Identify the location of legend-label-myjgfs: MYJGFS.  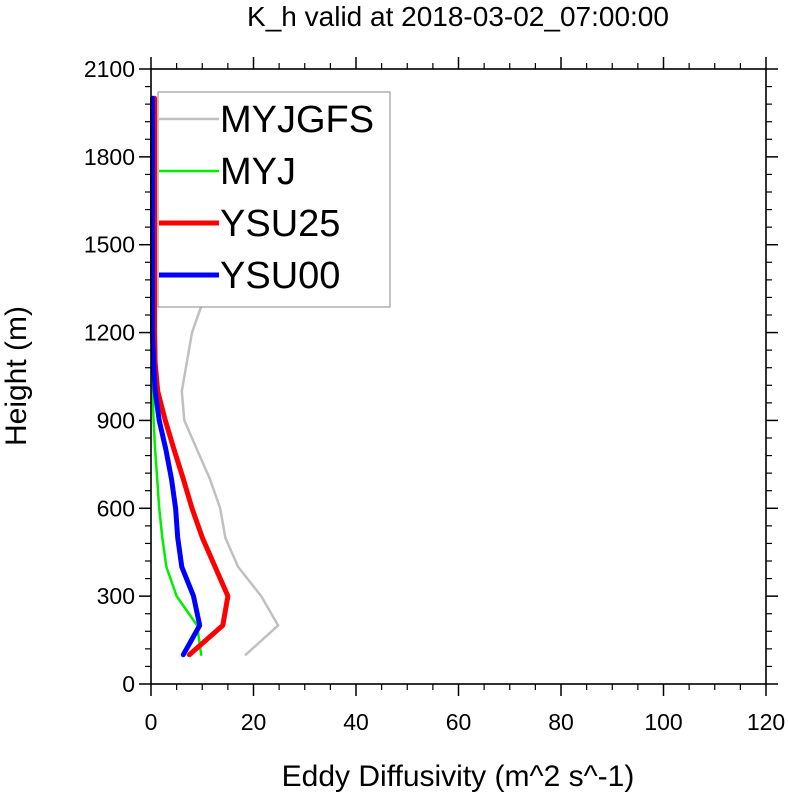
(297, 120).